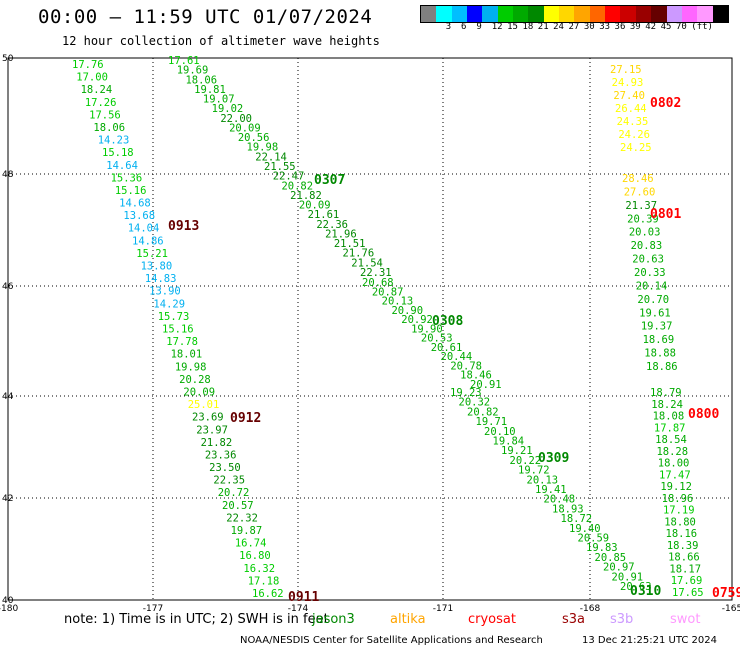 The width and height of the screenshot is (740, 650). Describe the element at coordinates (183, 226) in the screenshot. I see `pass-id-label: 0913` at that location.